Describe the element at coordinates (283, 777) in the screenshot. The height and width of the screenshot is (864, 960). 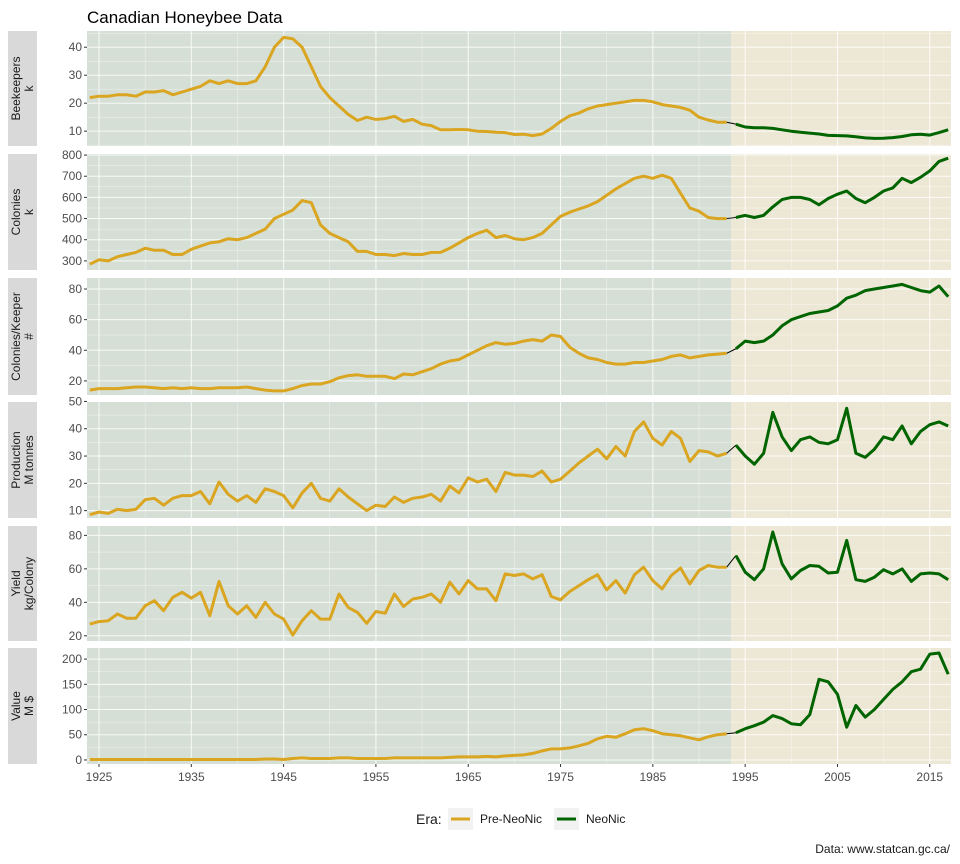
I see `x-tick-label: 1945` at that location.